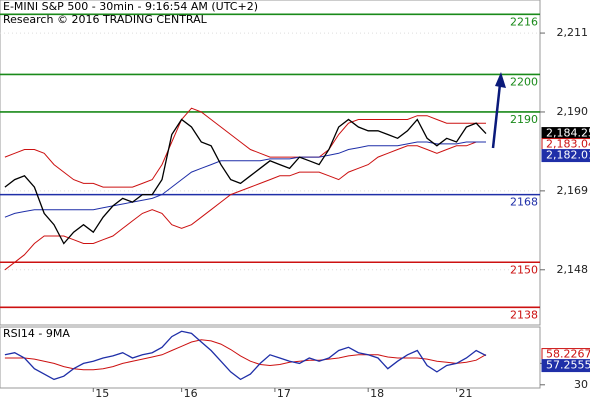  I want to click on value-box-label: 57.2555, so click(568, 365).